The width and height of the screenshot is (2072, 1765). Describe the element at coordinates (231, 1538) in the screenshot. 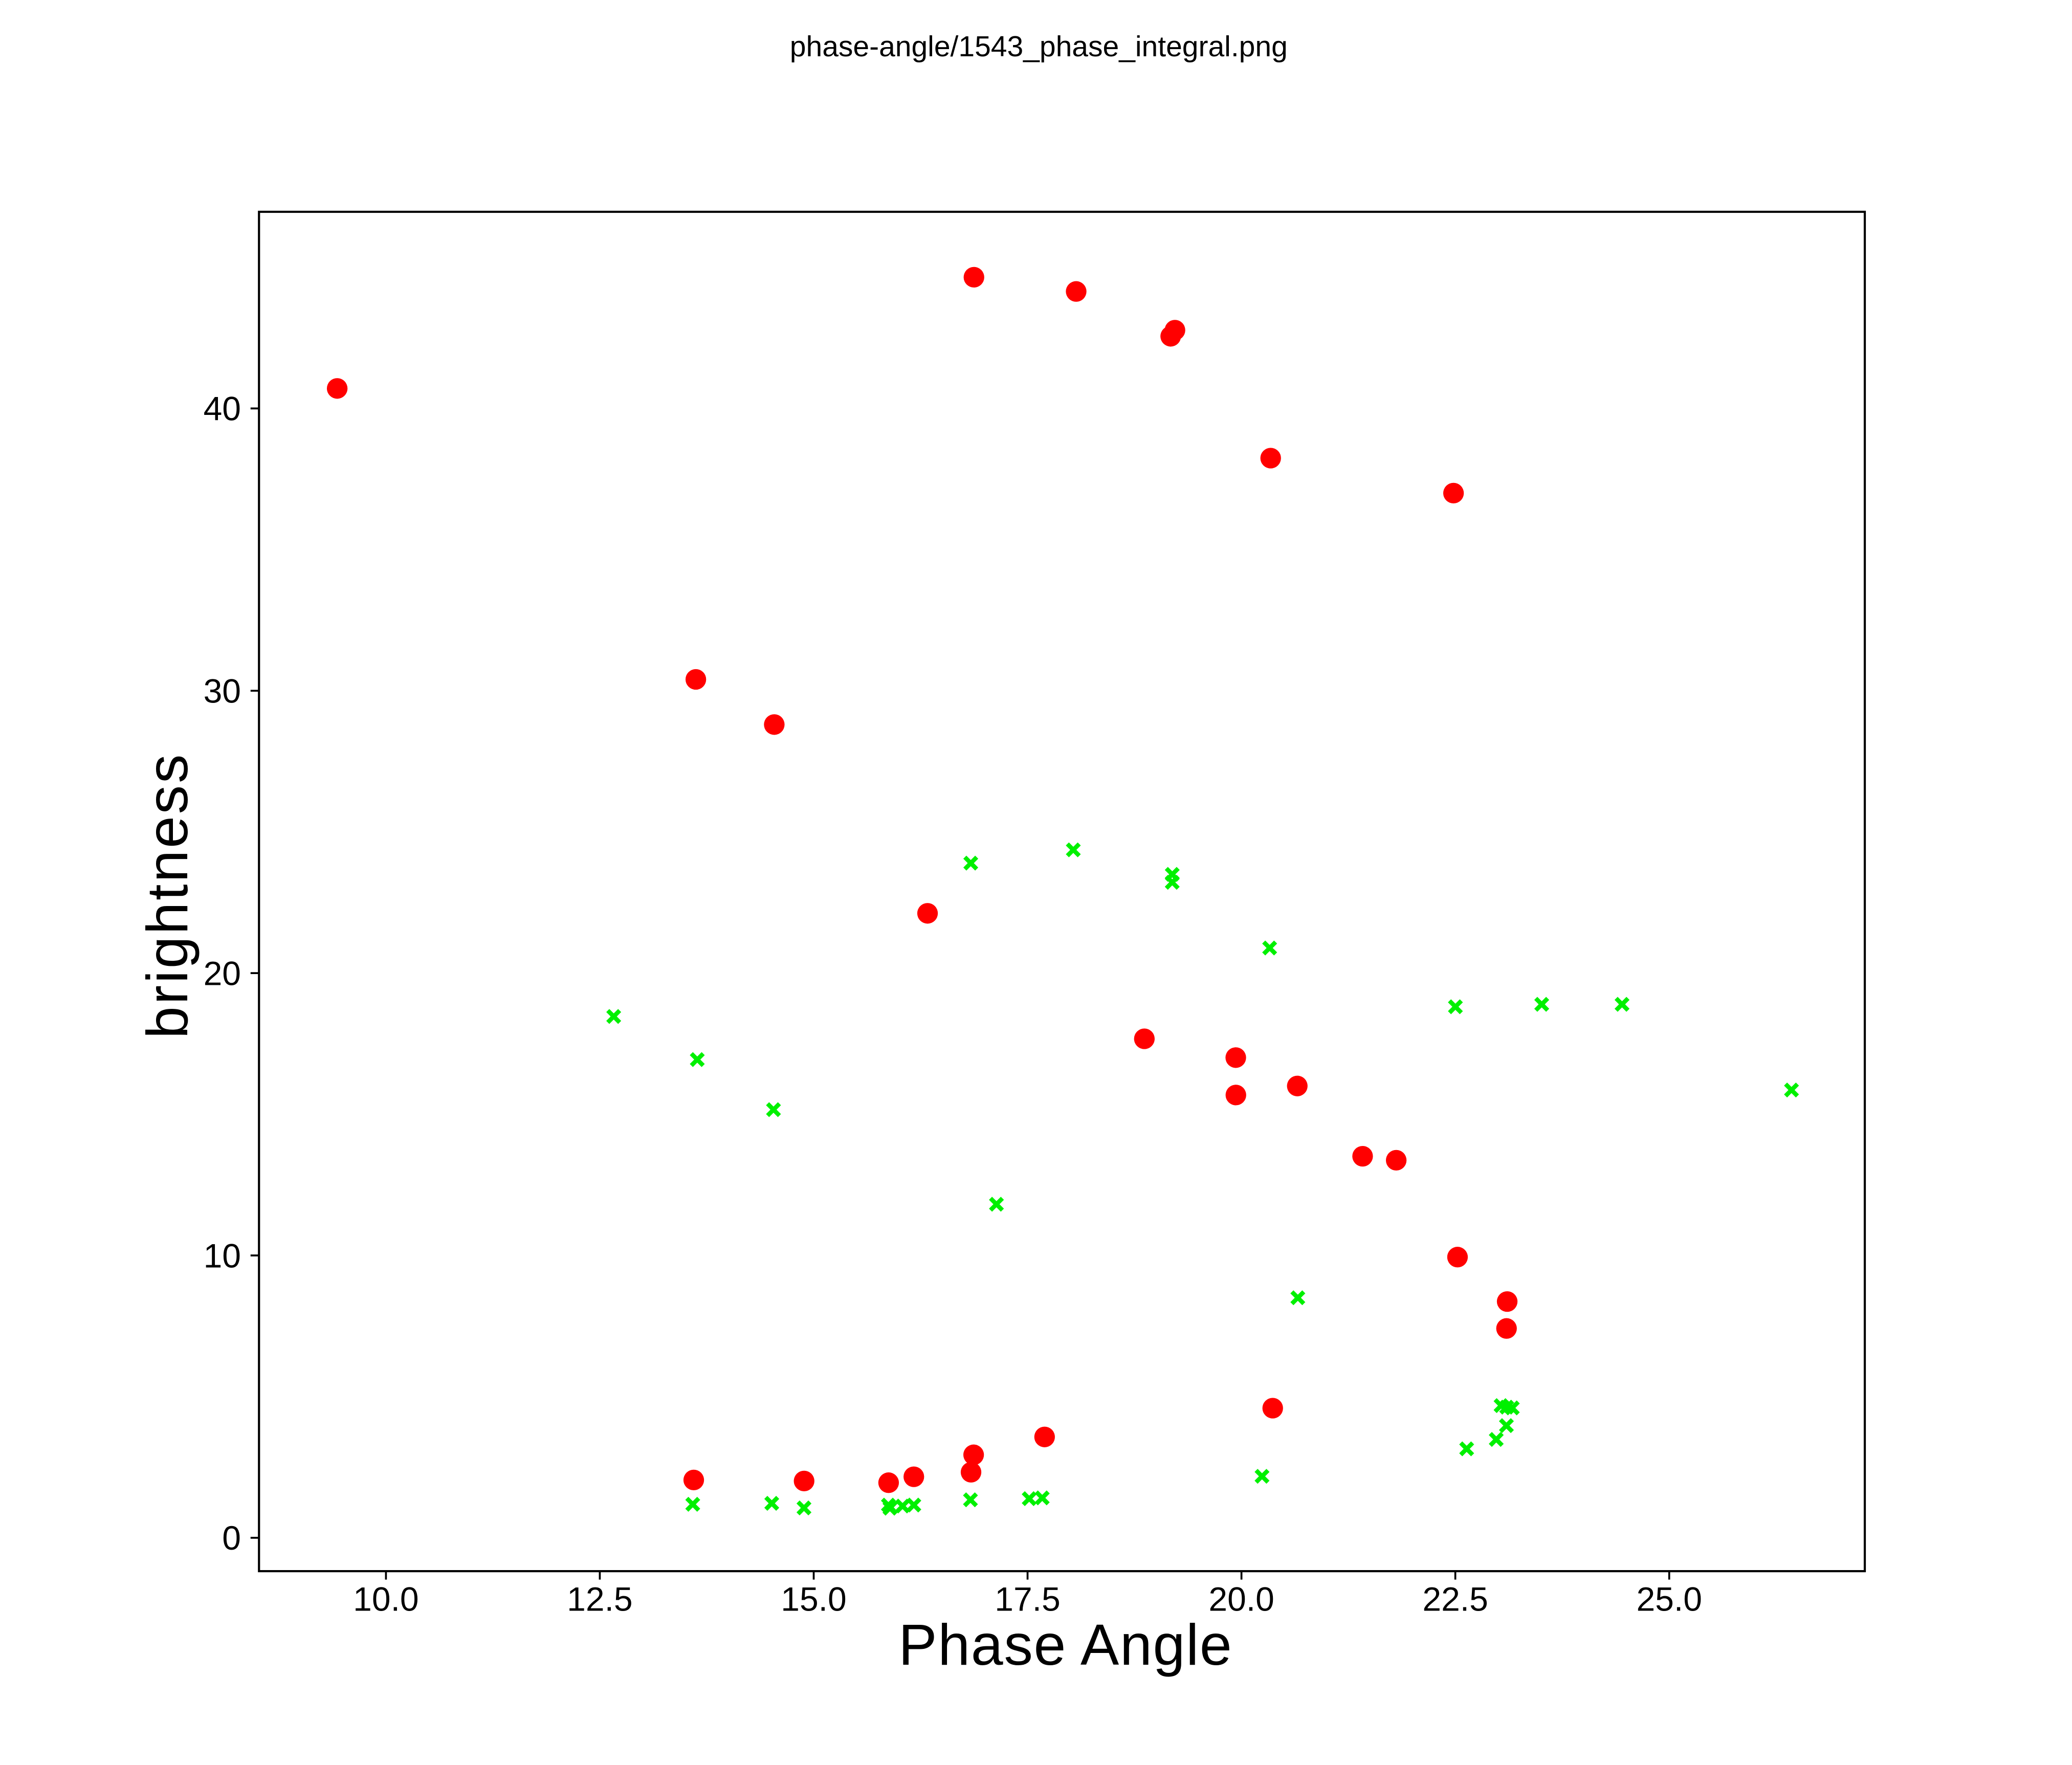

I see `svg-text: 0` at that location.